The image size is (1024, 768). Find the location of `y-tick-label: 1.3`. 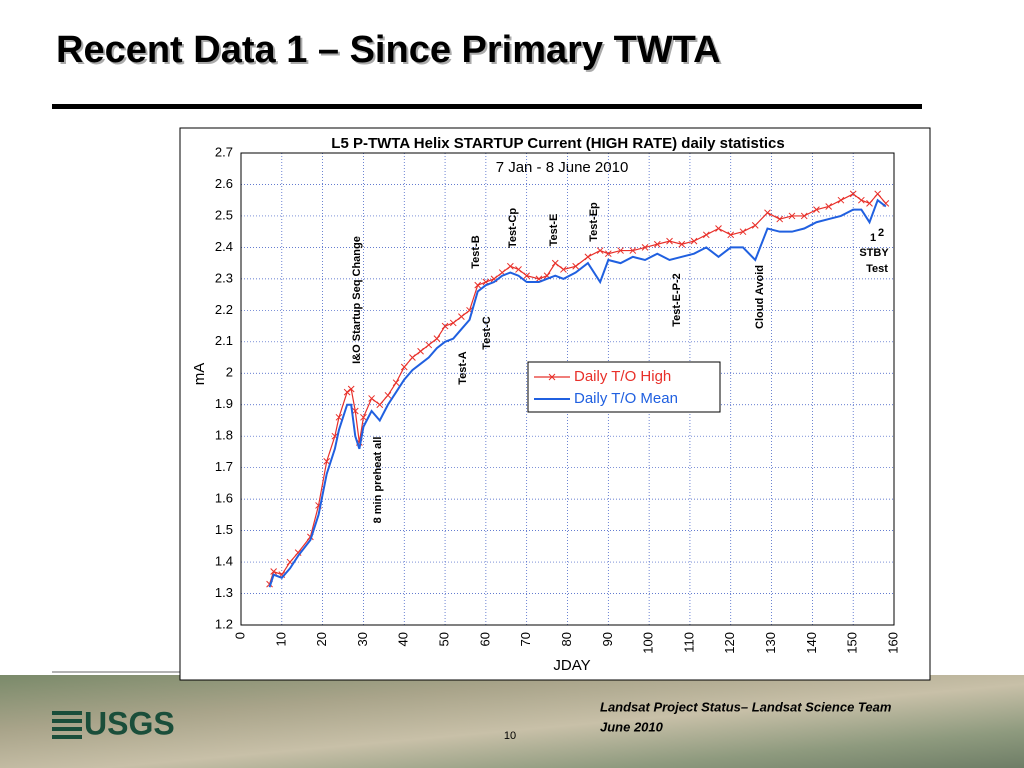

y-tick-label: 1.3 is located at coordinates (224, 592).